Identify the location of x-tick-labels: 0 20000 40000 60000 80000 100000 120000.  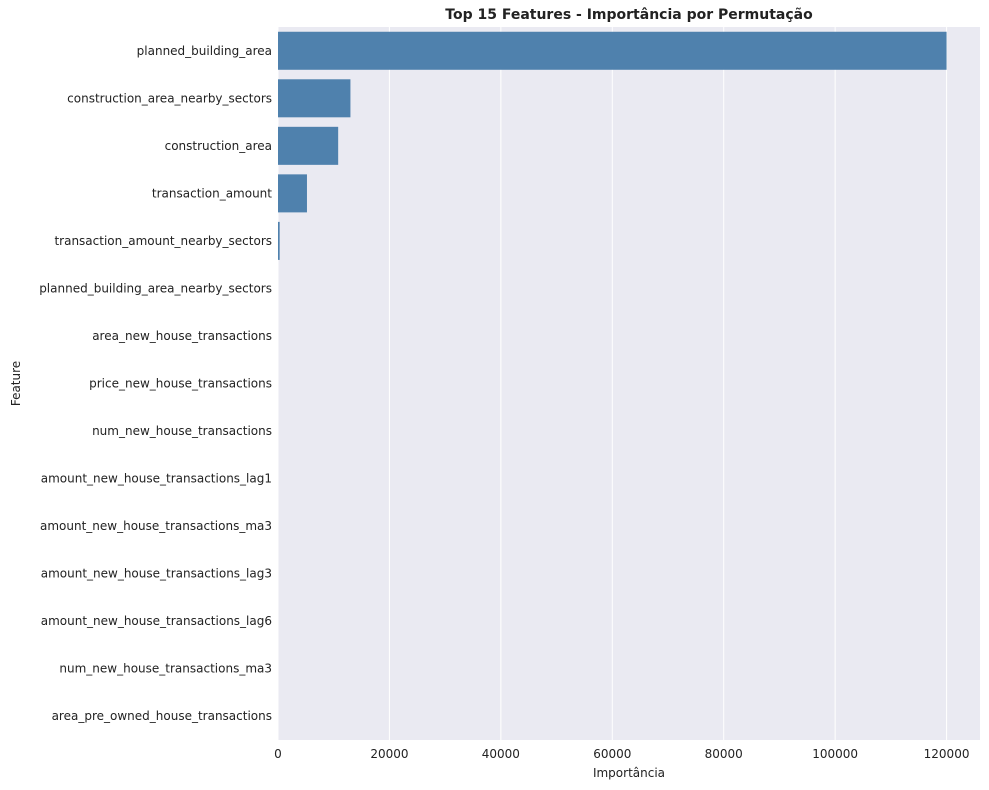
(621, 754).